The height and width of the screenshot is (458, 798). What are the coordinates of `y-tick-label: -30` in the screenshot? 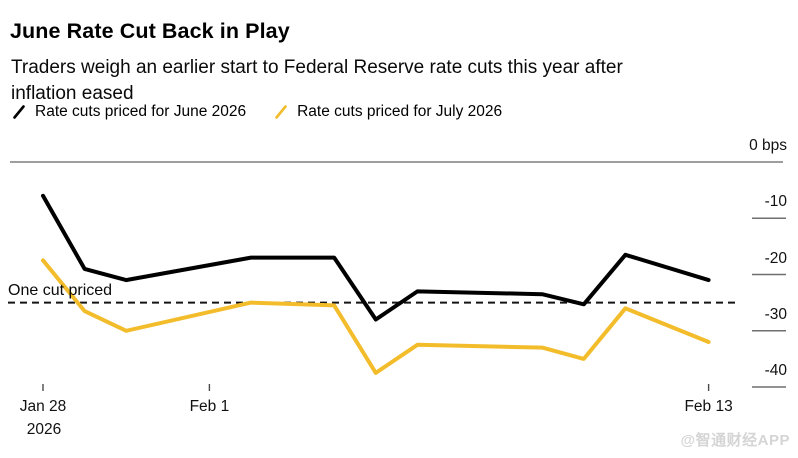 It's located at (775, 314).